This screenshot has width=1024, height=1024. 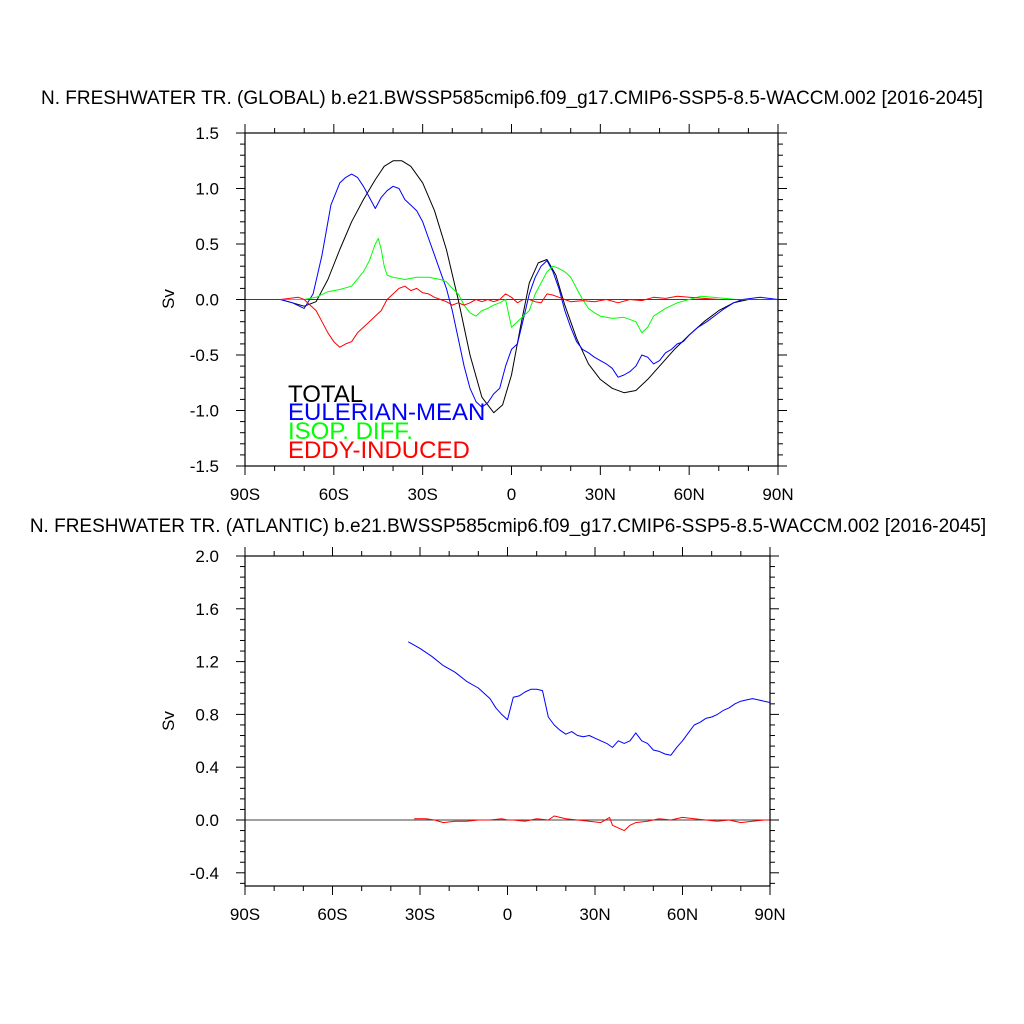 I want to click on y-tick-label: 0.5, so click(x=207, y=244).